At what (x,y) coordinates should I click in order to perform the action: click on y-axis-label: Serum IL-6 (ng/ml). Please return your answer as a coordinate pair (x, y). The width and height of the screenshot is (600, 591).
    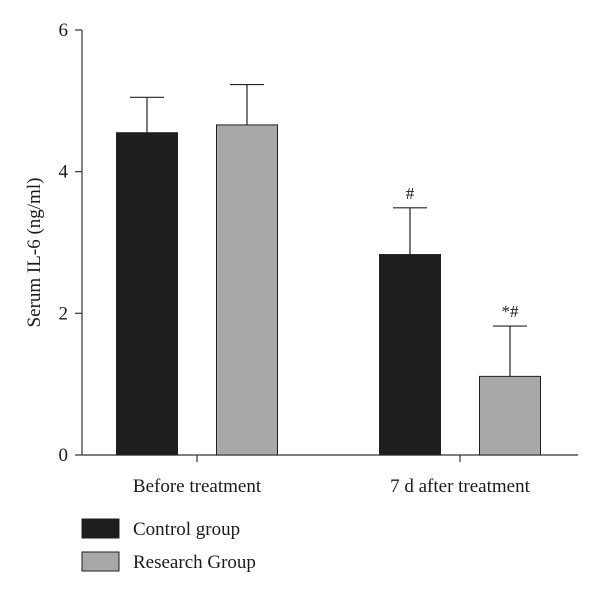
    Looking at the image, I should click on (34, 253).